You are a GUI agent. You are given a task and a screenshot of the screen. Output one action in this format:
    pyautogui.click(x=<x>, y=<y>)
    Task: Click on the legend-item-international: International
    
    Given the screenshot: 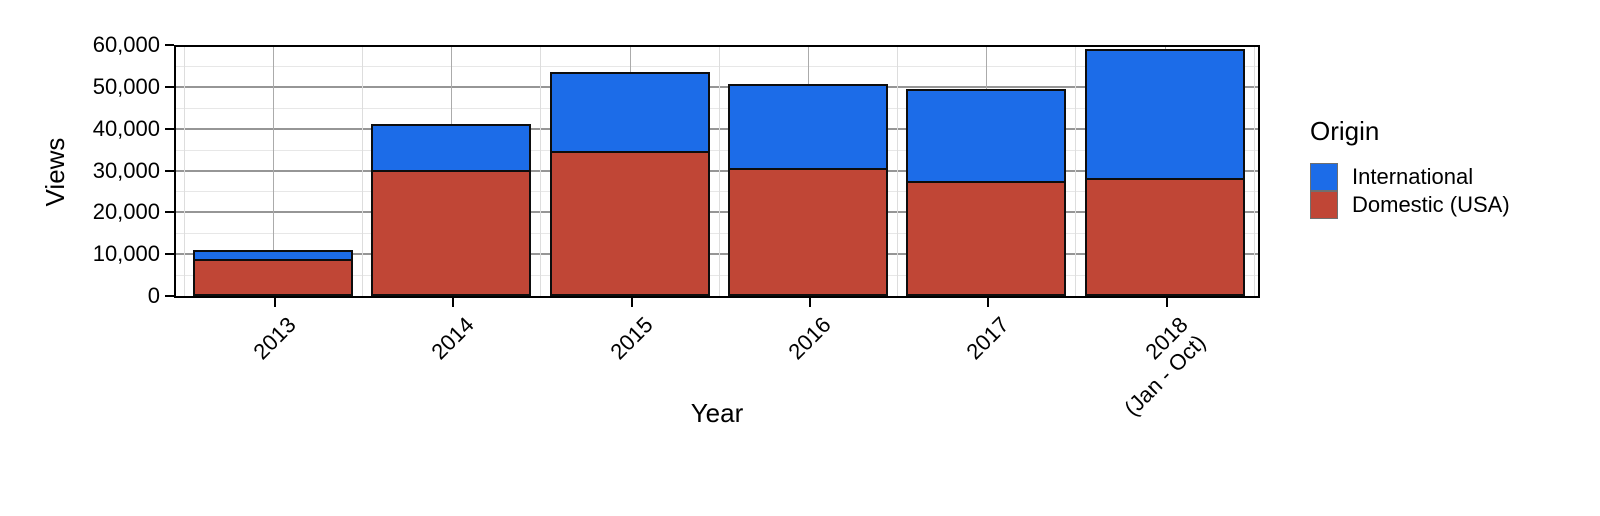 What is the action you would take?
    pyautogui.click(x=1410, y=177)
    